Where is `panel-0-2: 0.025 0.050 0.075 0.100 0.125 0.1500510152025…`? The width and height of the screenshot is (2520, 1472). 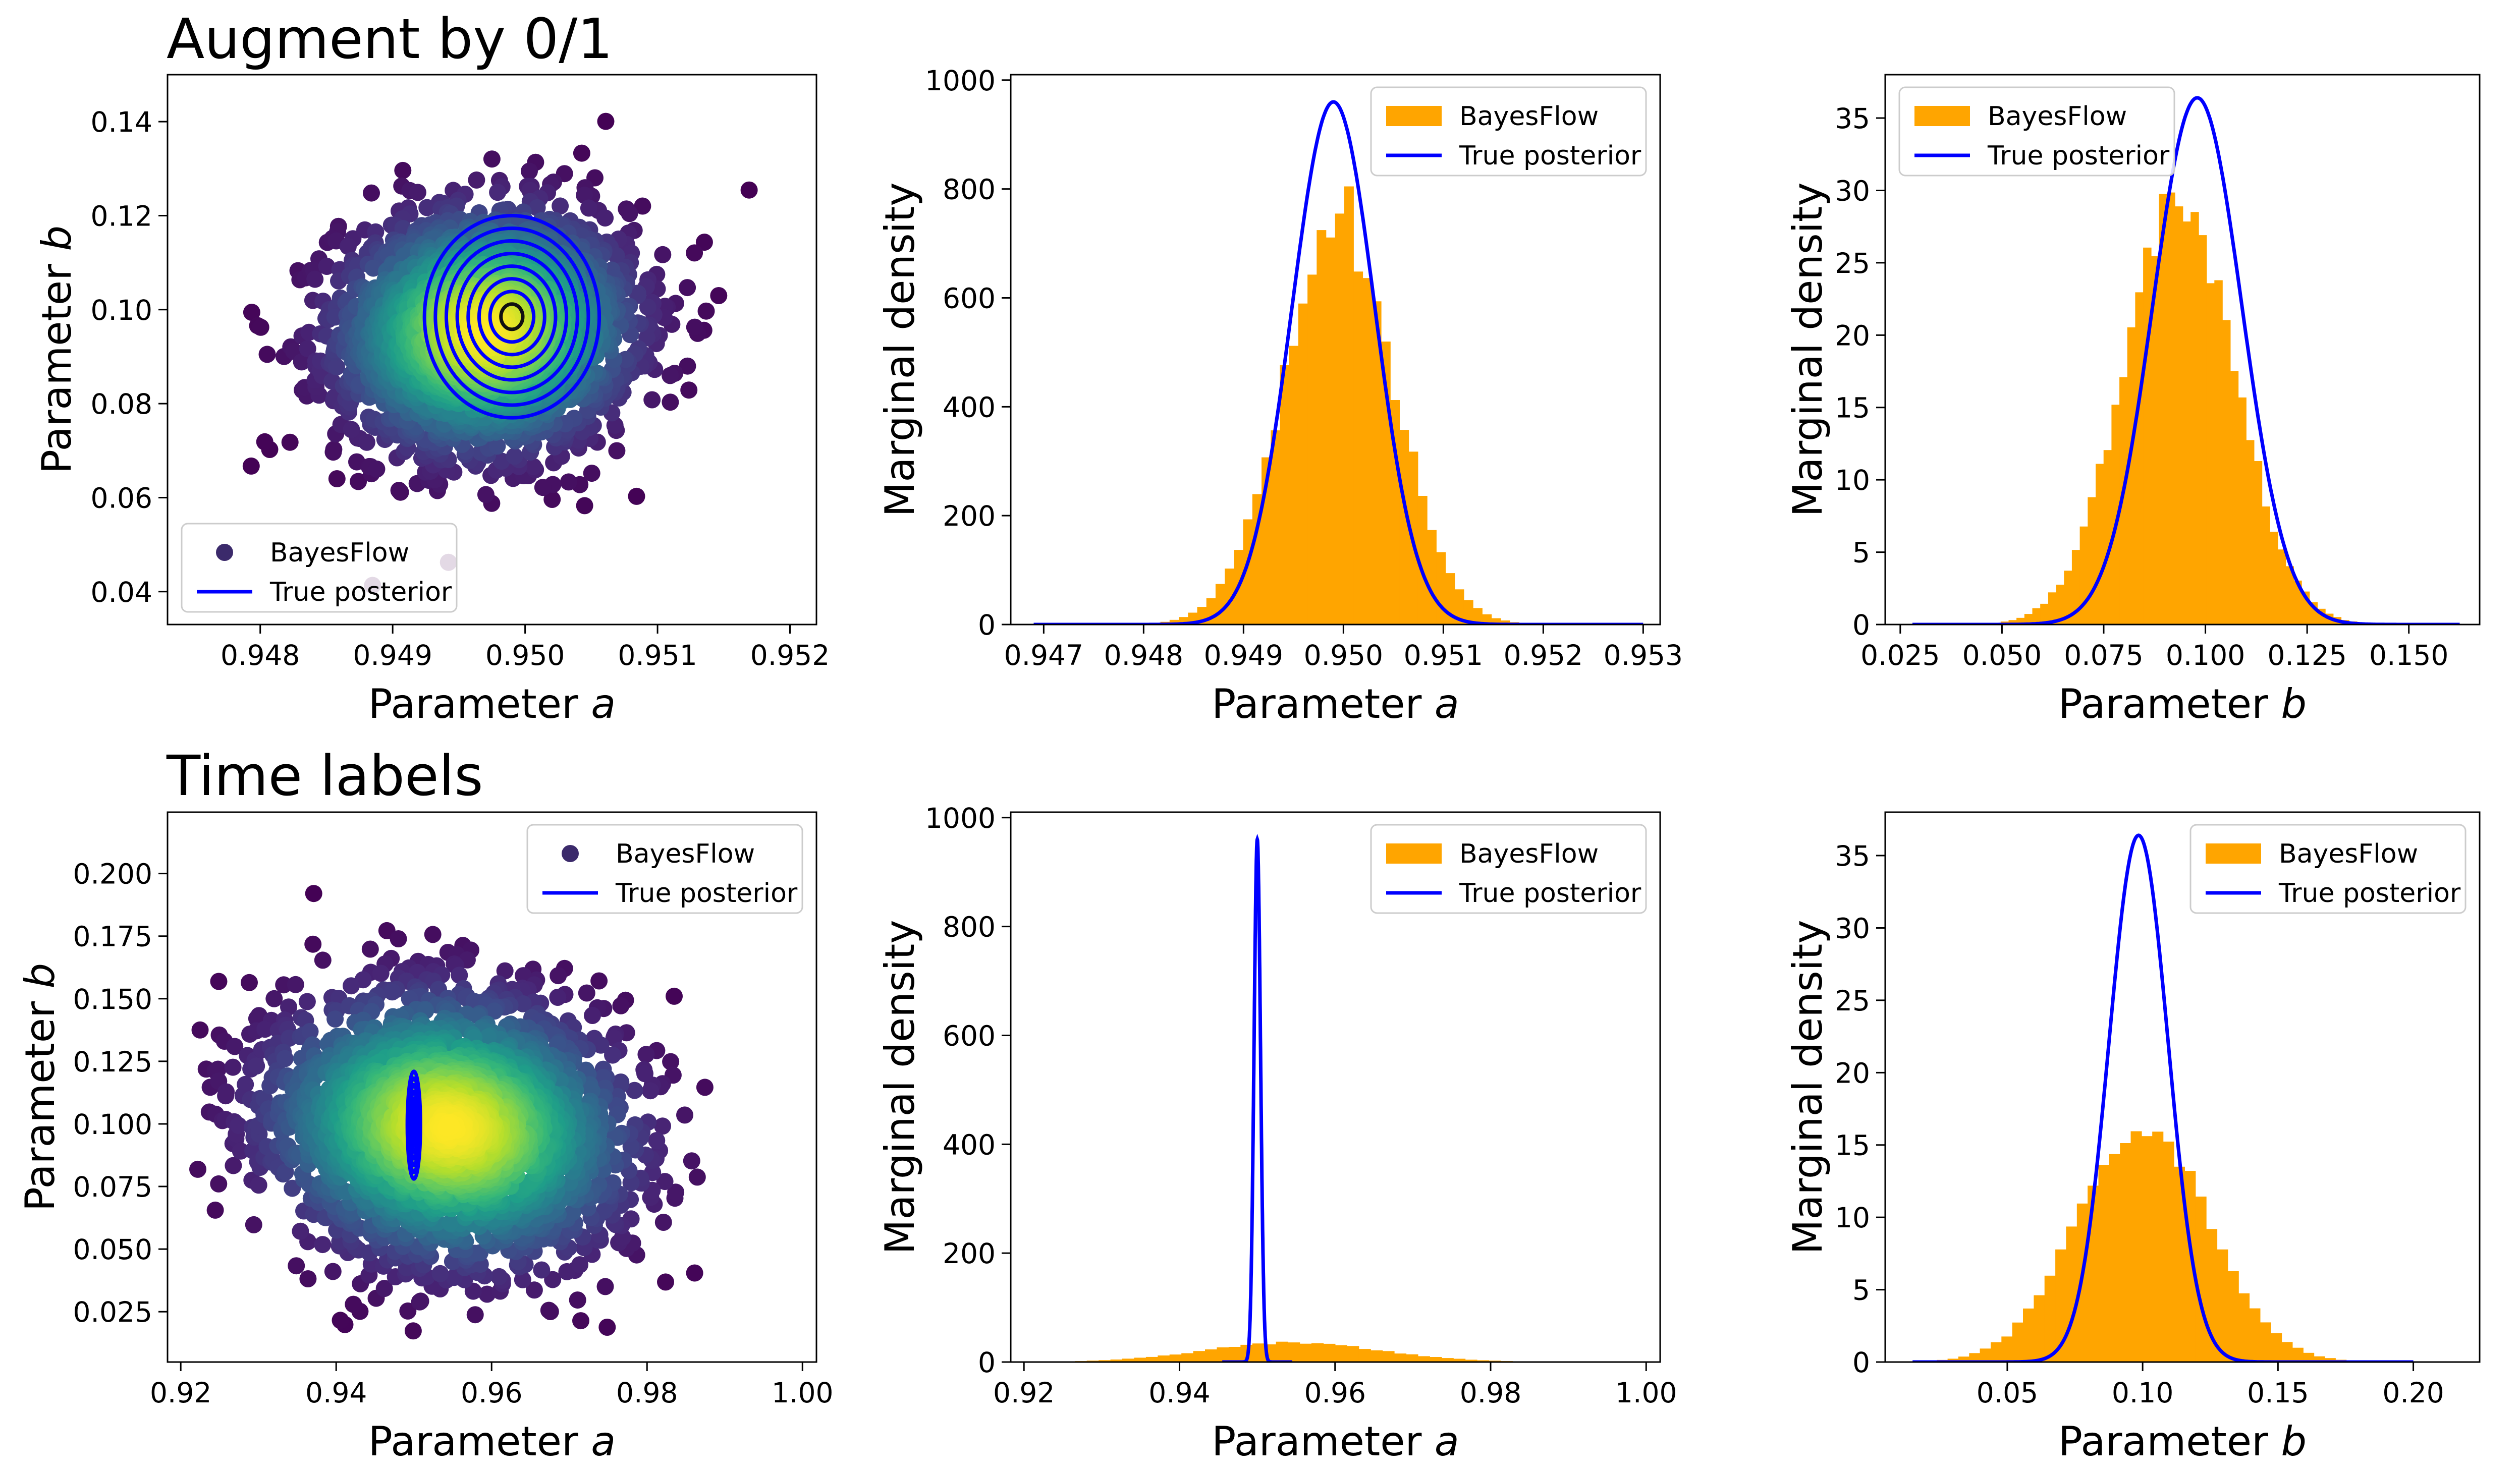 panel-0-2: 0.025 0.050 0.075 0.100 0.125 0.1500510152025… is located at coordinates (2132, 400).